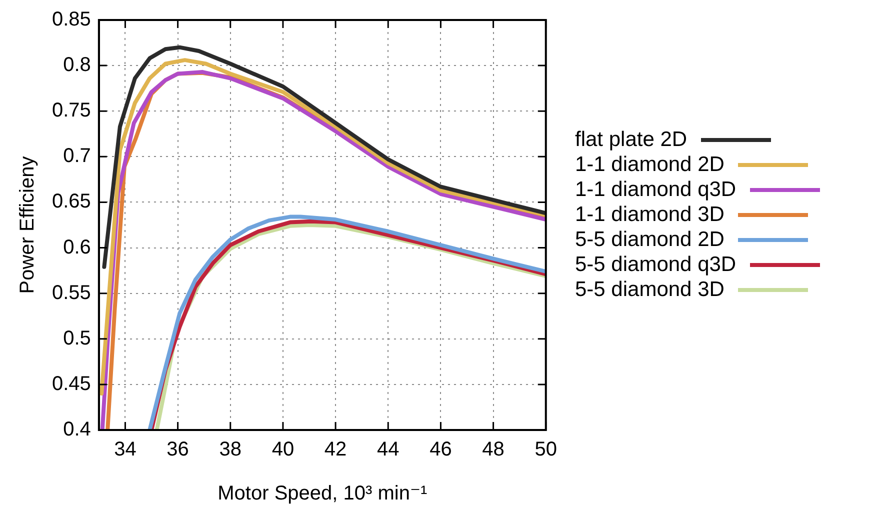  What do you see at coordinates (649, 215) in the screenshot?
I see `legend-label: 1-1 diamond 3D` at bounding box center [649, 215].